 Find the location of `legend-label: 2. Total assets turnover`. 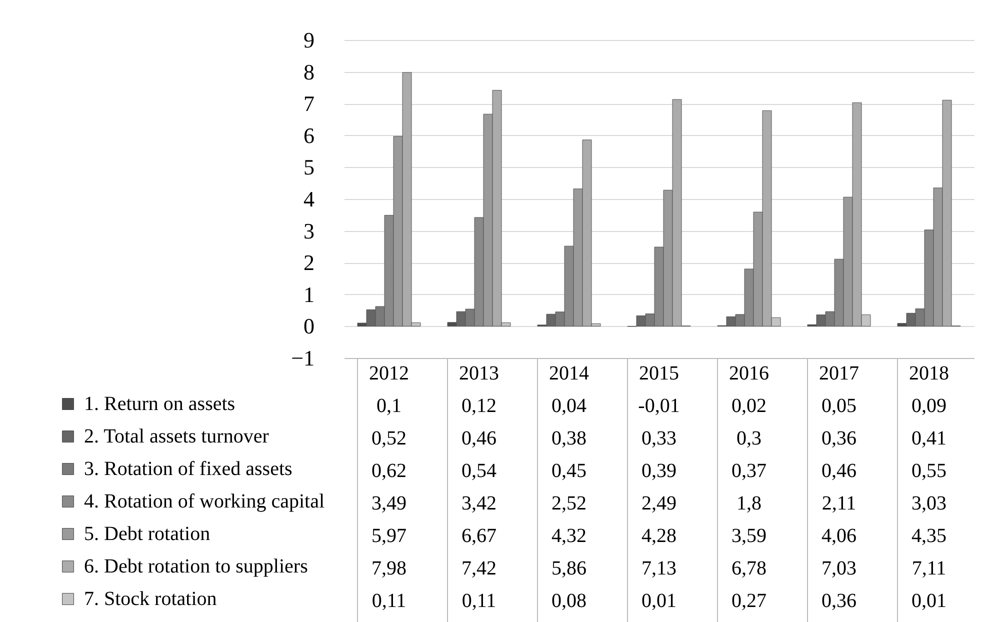

legend-label: 2. Total assets turnover is located at coordinates (177, 437).